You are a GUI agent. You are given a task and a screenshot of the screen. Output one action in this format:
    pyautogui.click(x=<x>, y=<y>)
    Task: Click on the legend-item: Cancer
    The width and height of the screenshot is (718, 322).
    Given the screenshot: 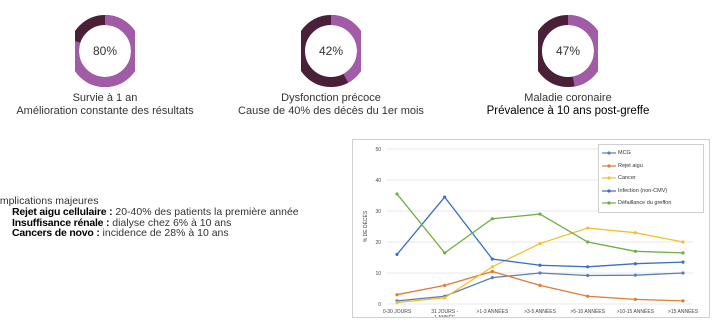 What is the action you would take?
    pyautogui.click(x=651, y=178)
    